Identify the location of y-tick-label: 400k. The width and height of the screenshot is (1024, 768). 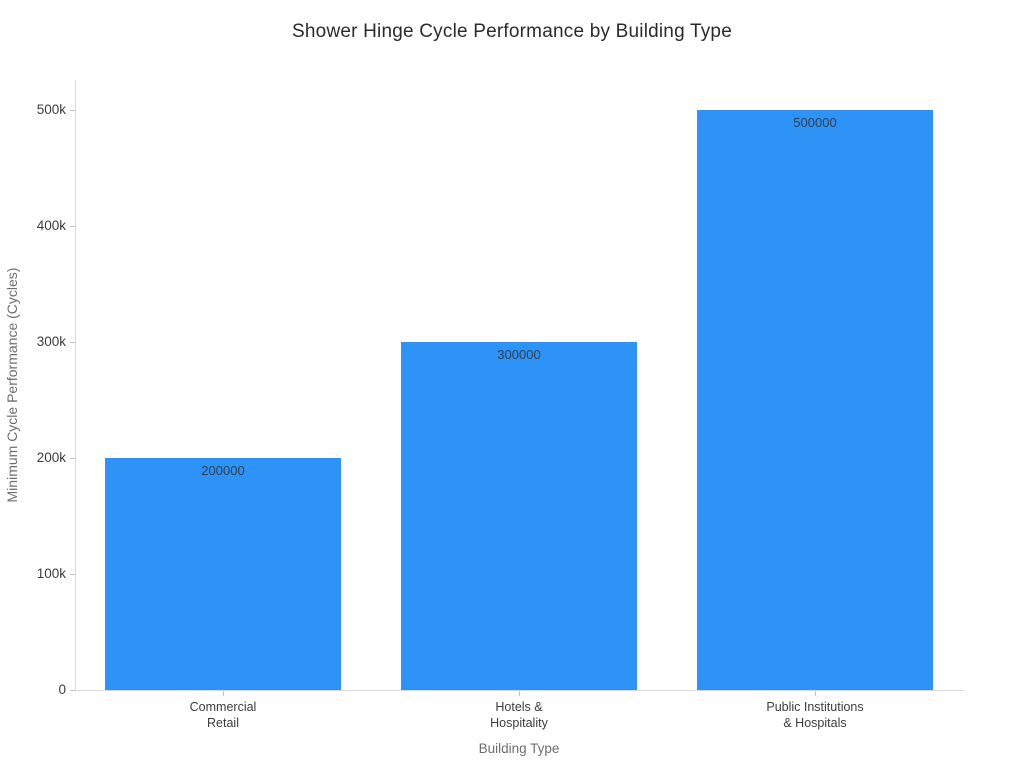
(51, 226).